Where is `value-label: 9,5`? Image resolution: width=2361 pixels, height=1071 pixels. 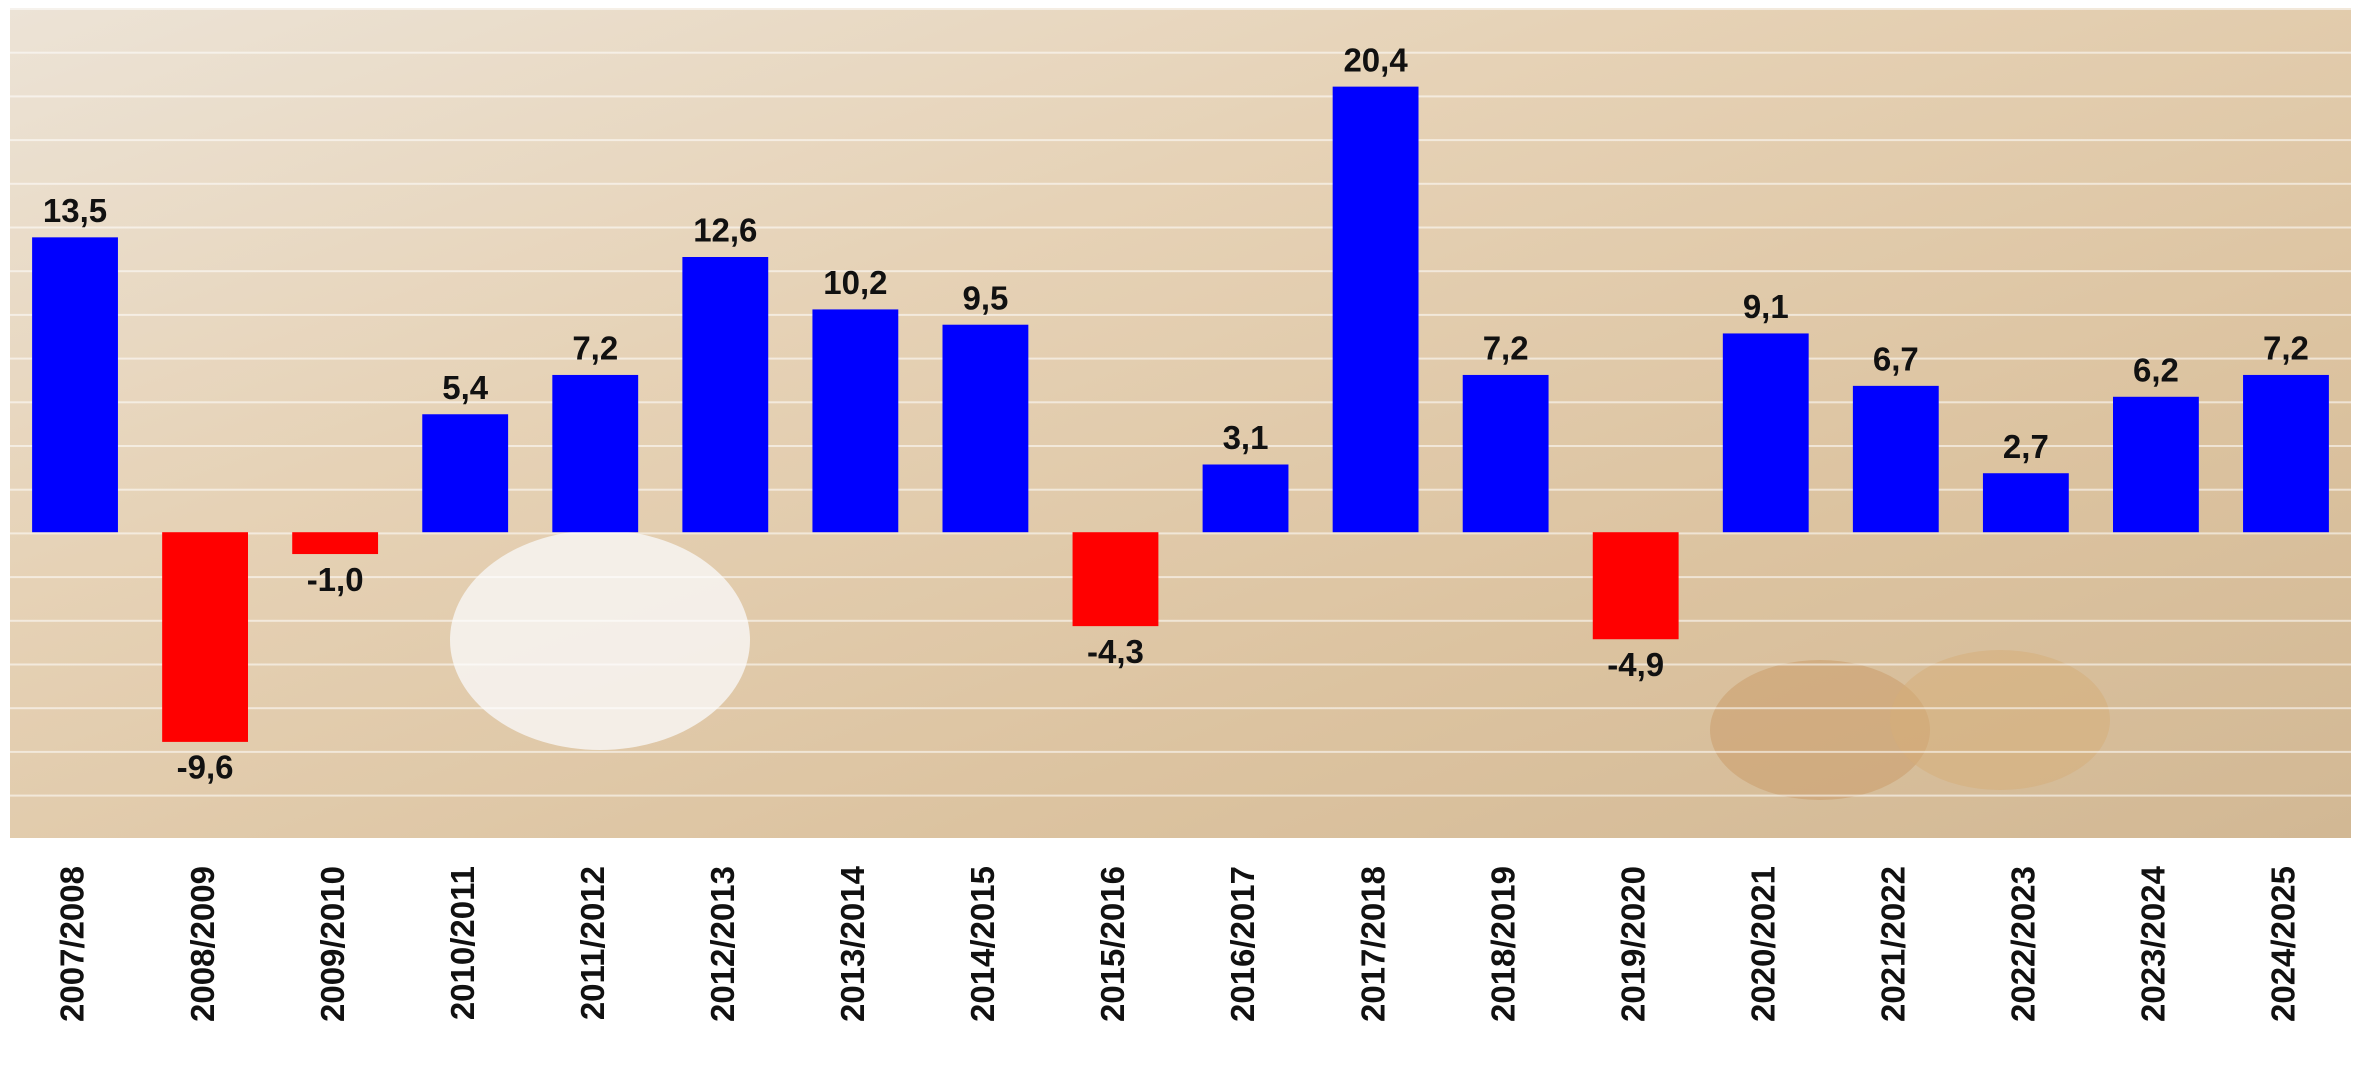
value-label: 9,5 is located at coordinates (985, 297).